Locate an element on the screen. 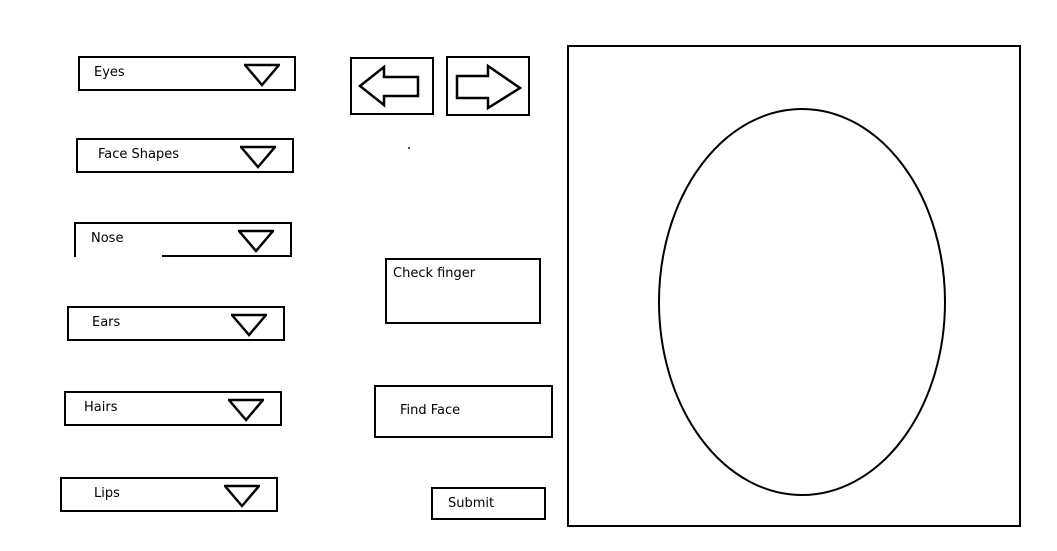 This screenshot has width=1057, height=551. left-arrow-icon is located at coordinates (388, 86).